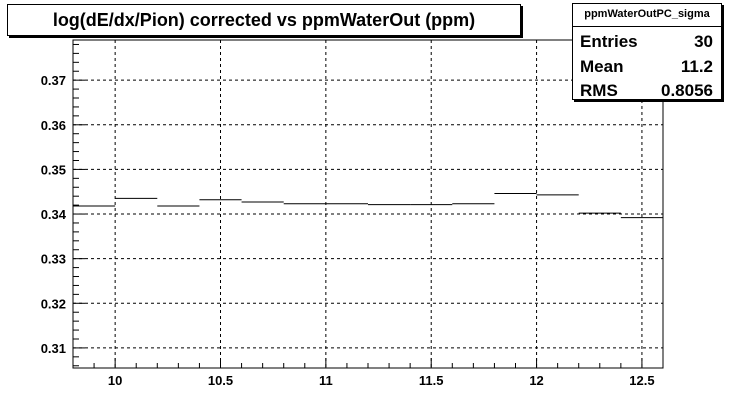 The height and width of the screenshot is (408, 735). I want to click on stats-name: ppmWaterOutPC_sigma, so click(647, 15).